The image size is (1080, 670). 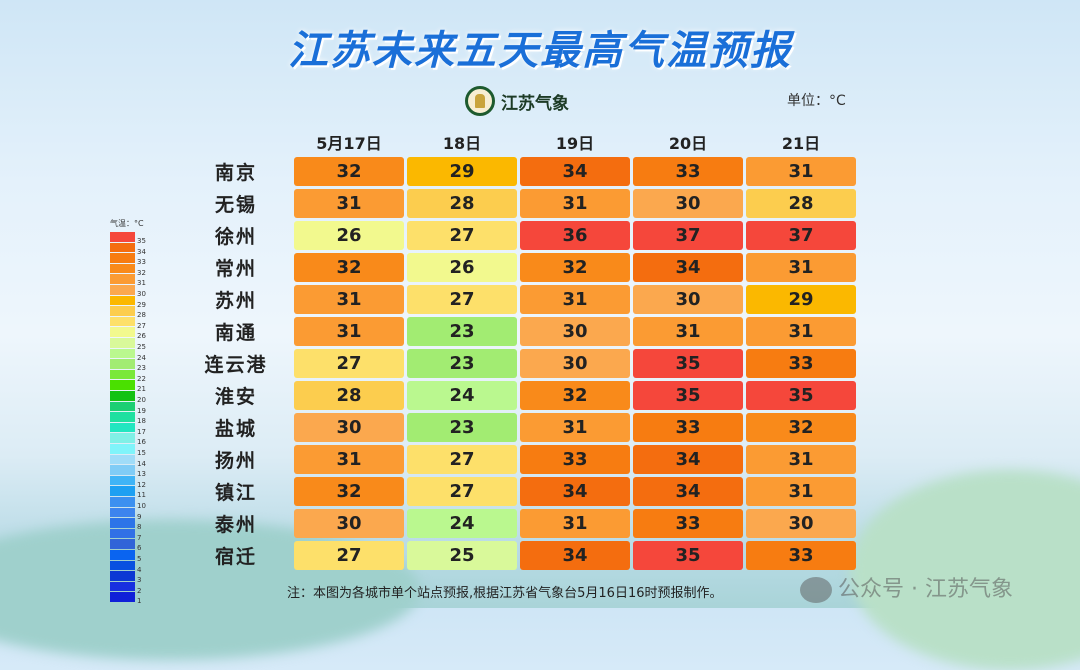 I want to click on legend-label: 22, so click(x=141, y=378).